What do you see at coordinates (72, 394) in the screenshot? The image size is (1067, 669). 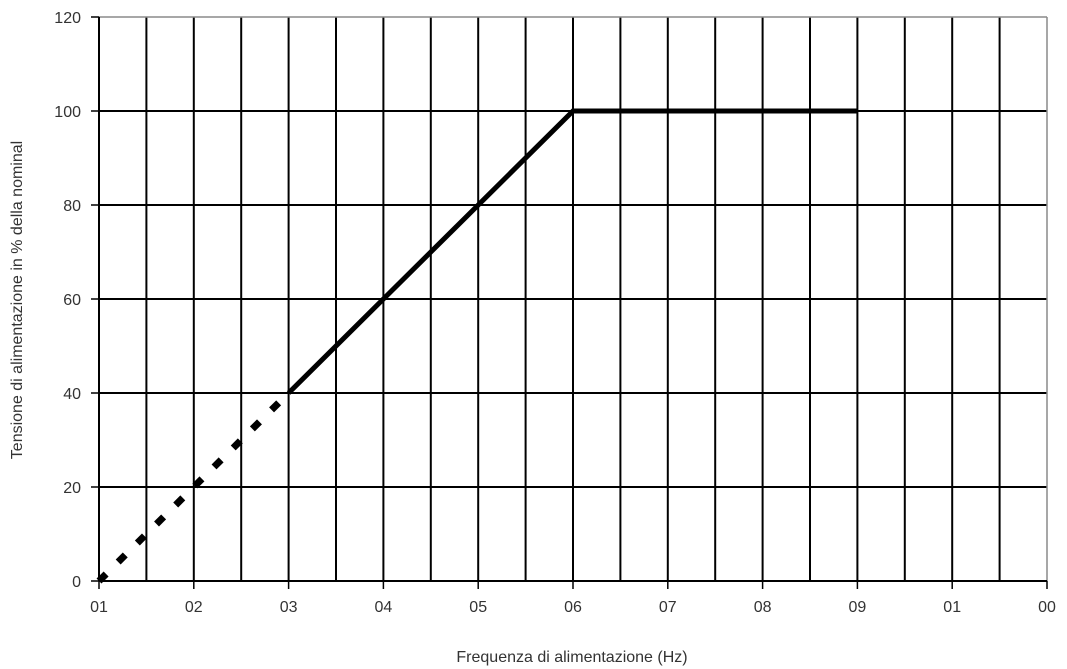 I see `y-tick-label: 40` at bounding box center [72, 394].